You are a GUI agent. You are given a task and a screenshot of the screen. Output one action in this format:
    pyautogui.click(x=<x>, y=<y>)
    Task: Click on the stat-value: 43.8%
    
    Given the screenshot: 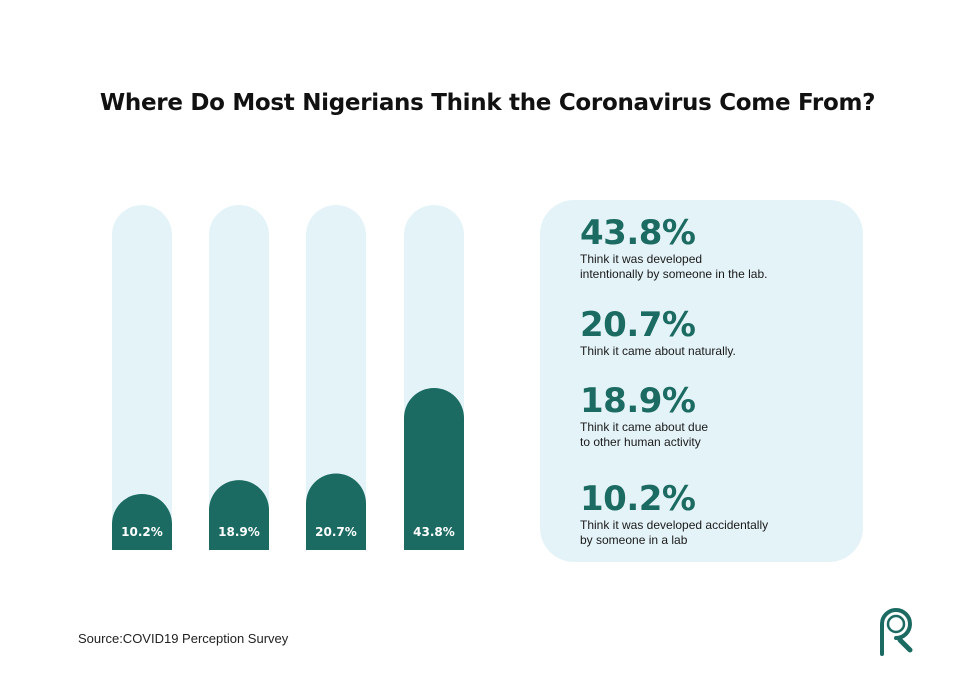 What is the action you would take?
    pyautogui.click(x=638, y=233)
    